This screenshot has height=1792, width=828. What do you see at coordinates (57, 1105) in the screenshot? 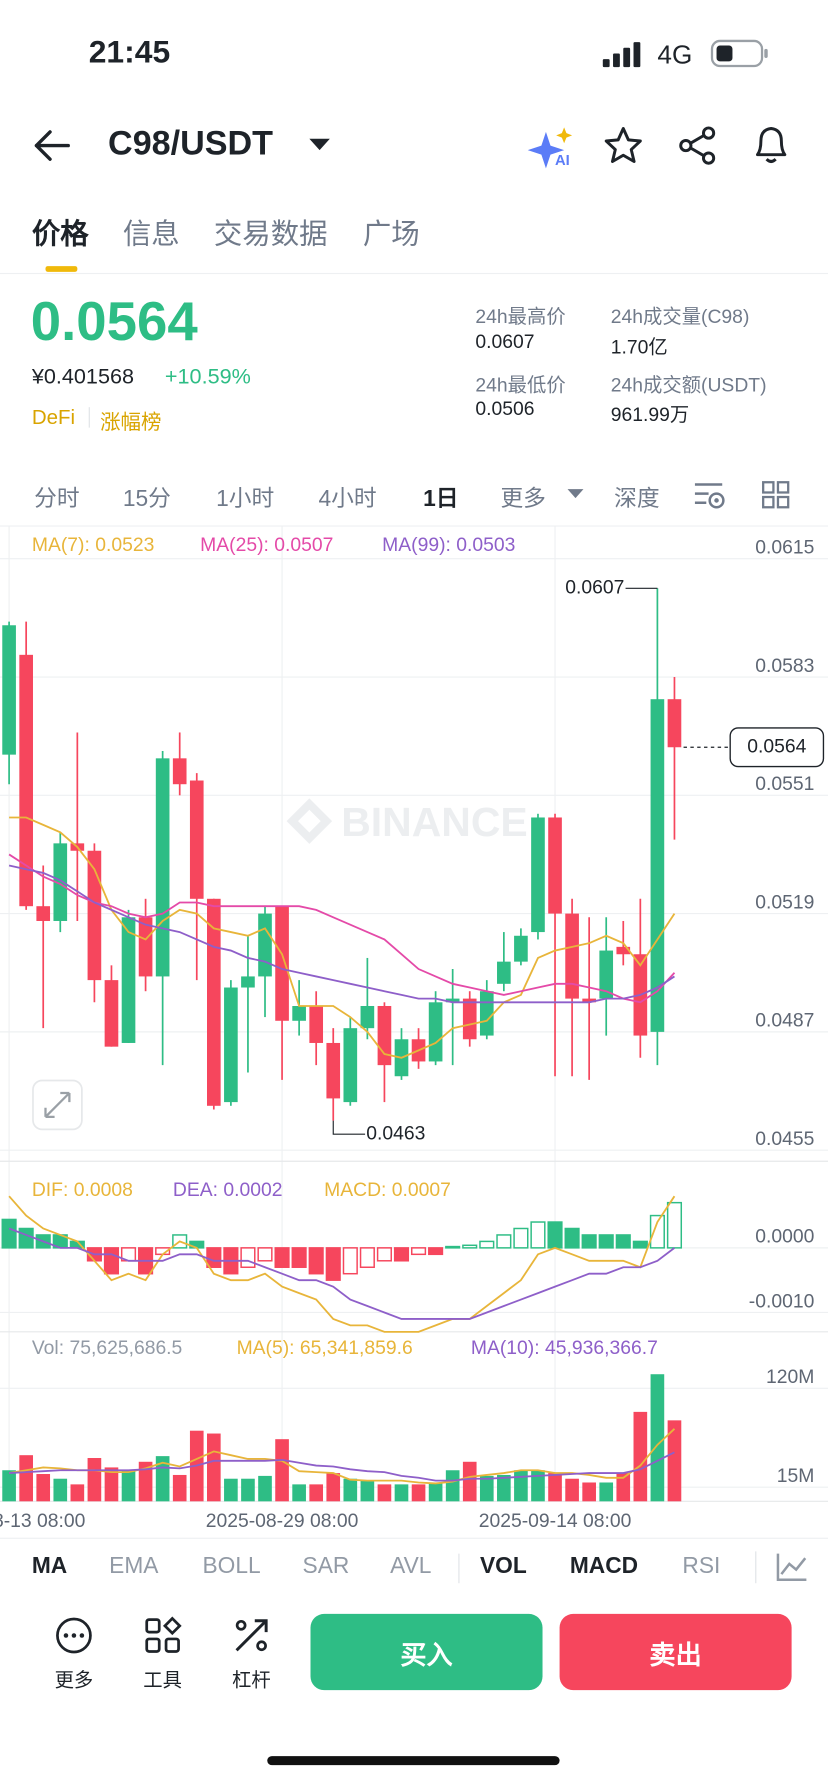
I see `expand-button` at bounding box center [57, 1105].